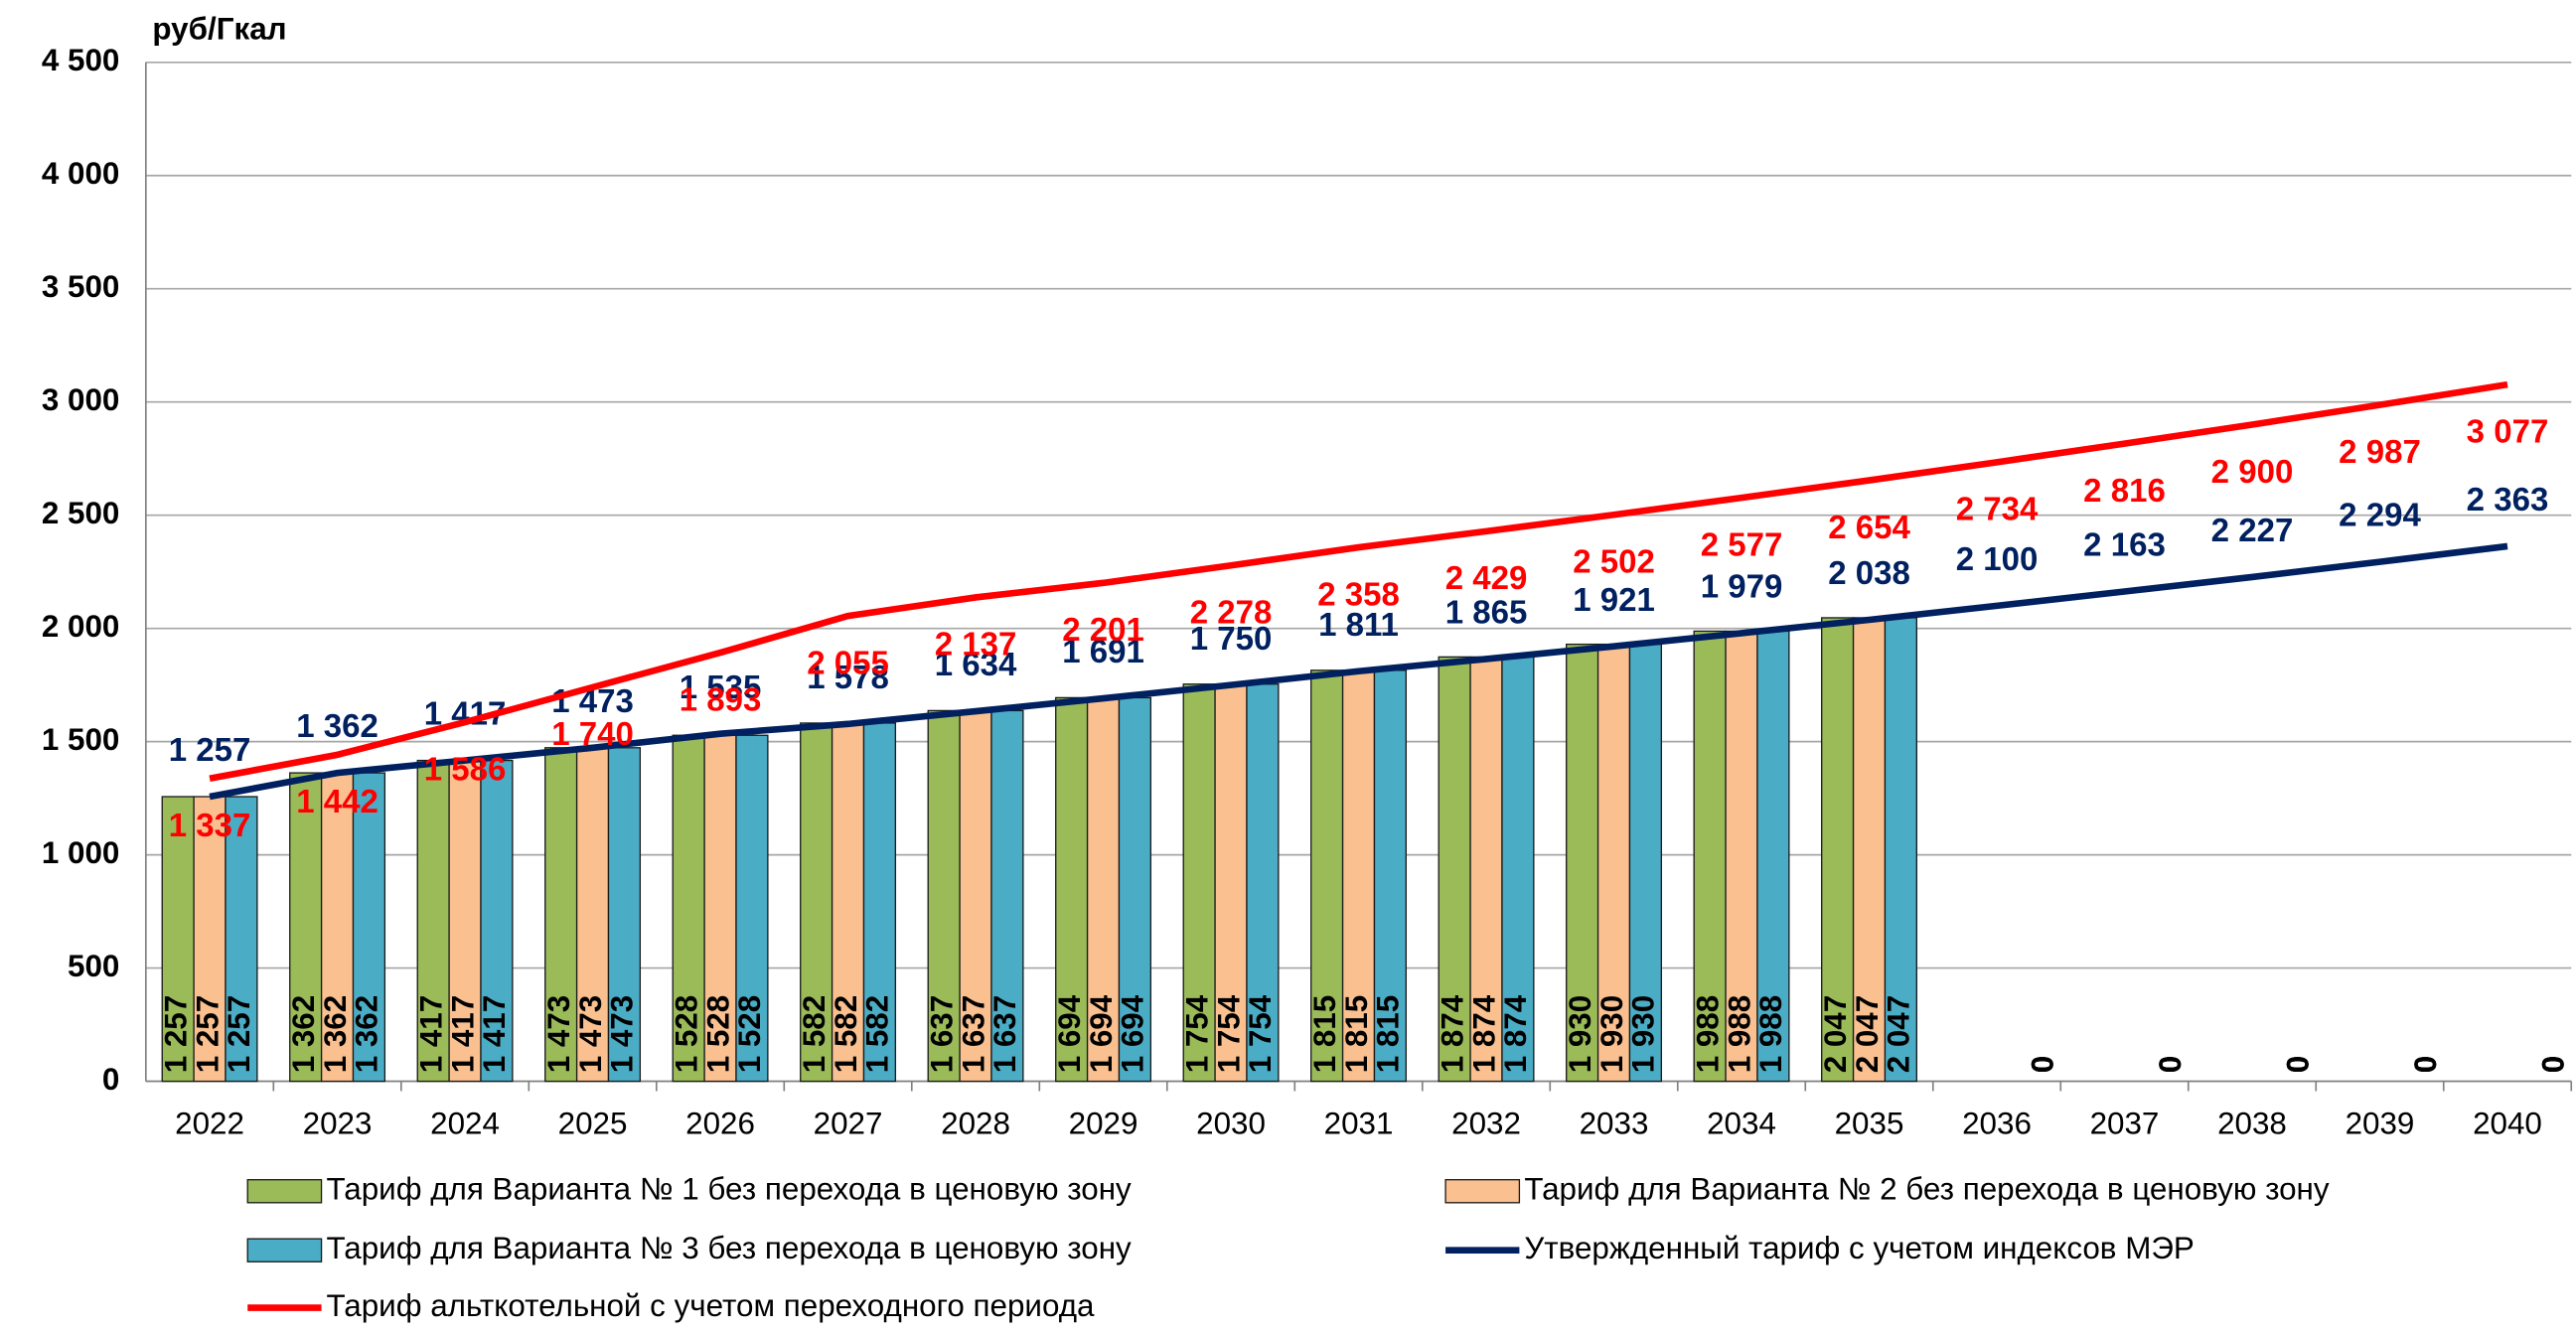 This screenshot has width=2576, height=1334. I want to click on line-value-label: 1 691, so click(1103, 651).